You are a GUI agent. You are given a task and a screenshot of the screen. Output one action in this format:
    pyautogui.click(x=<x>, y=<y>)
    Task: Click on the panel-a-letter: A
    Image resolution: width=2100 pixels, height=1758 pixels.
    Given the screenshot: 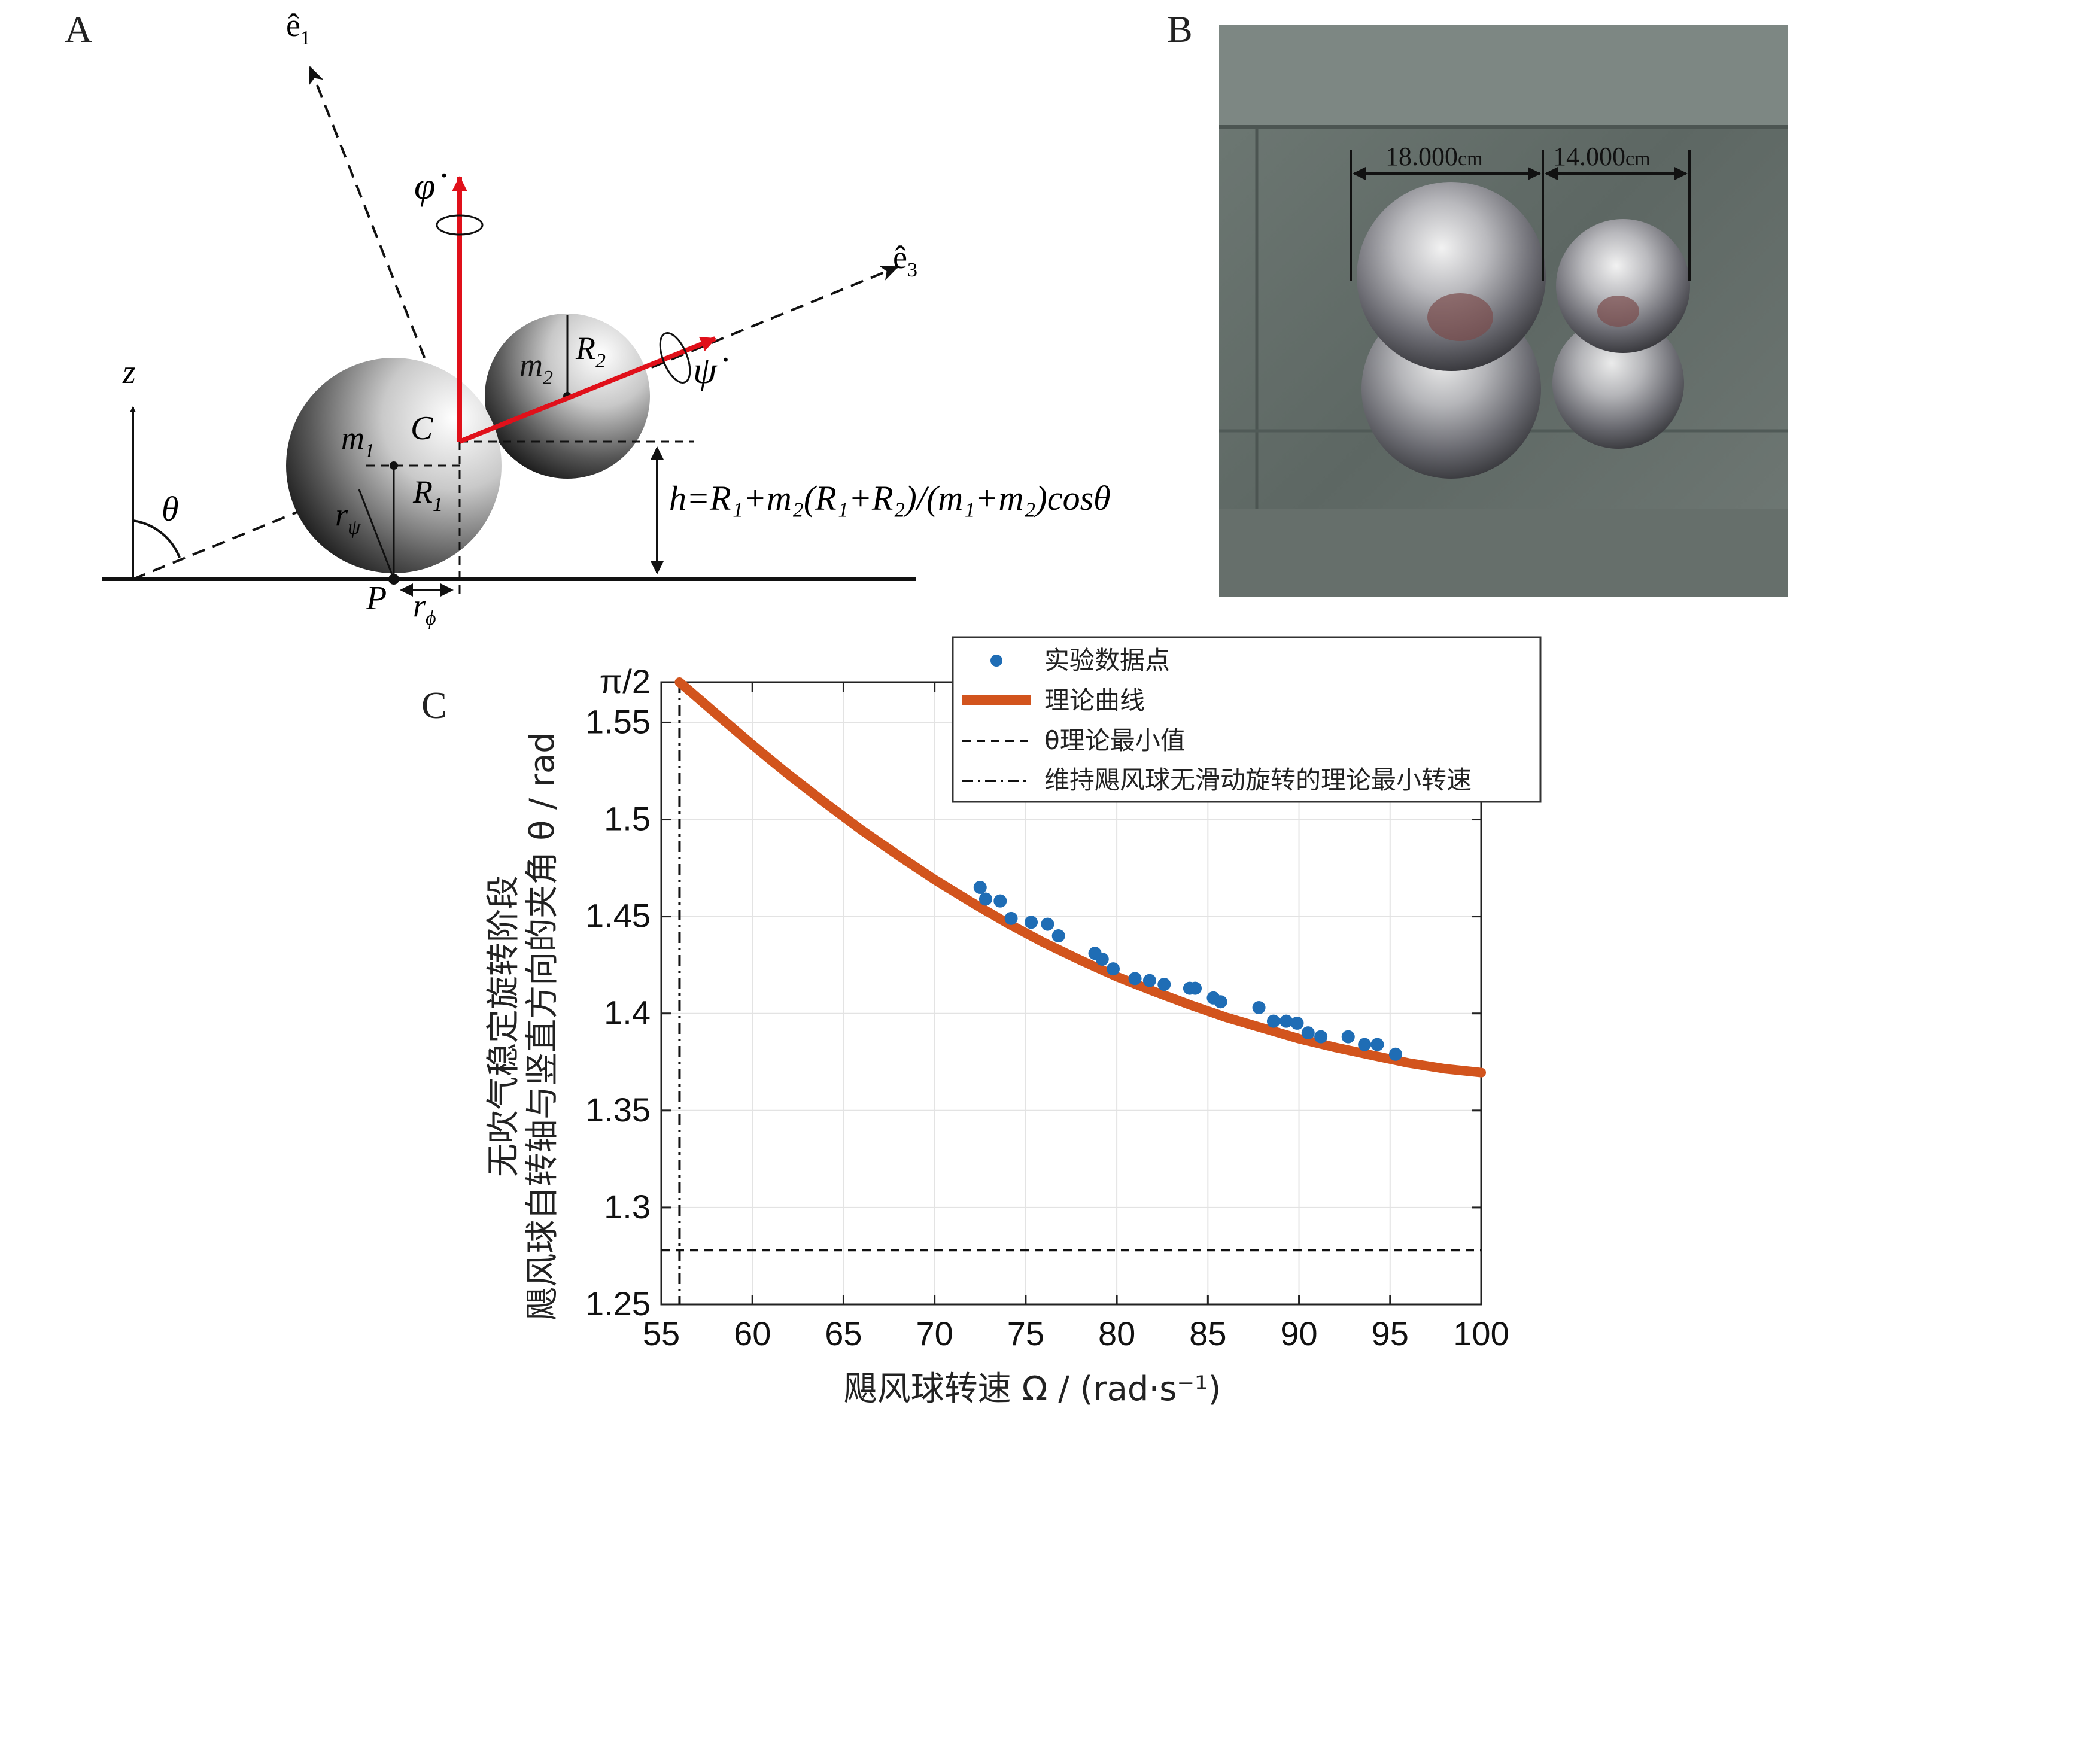 What is the action you would take?
    pyautogui.click(x=79, y=29)
    